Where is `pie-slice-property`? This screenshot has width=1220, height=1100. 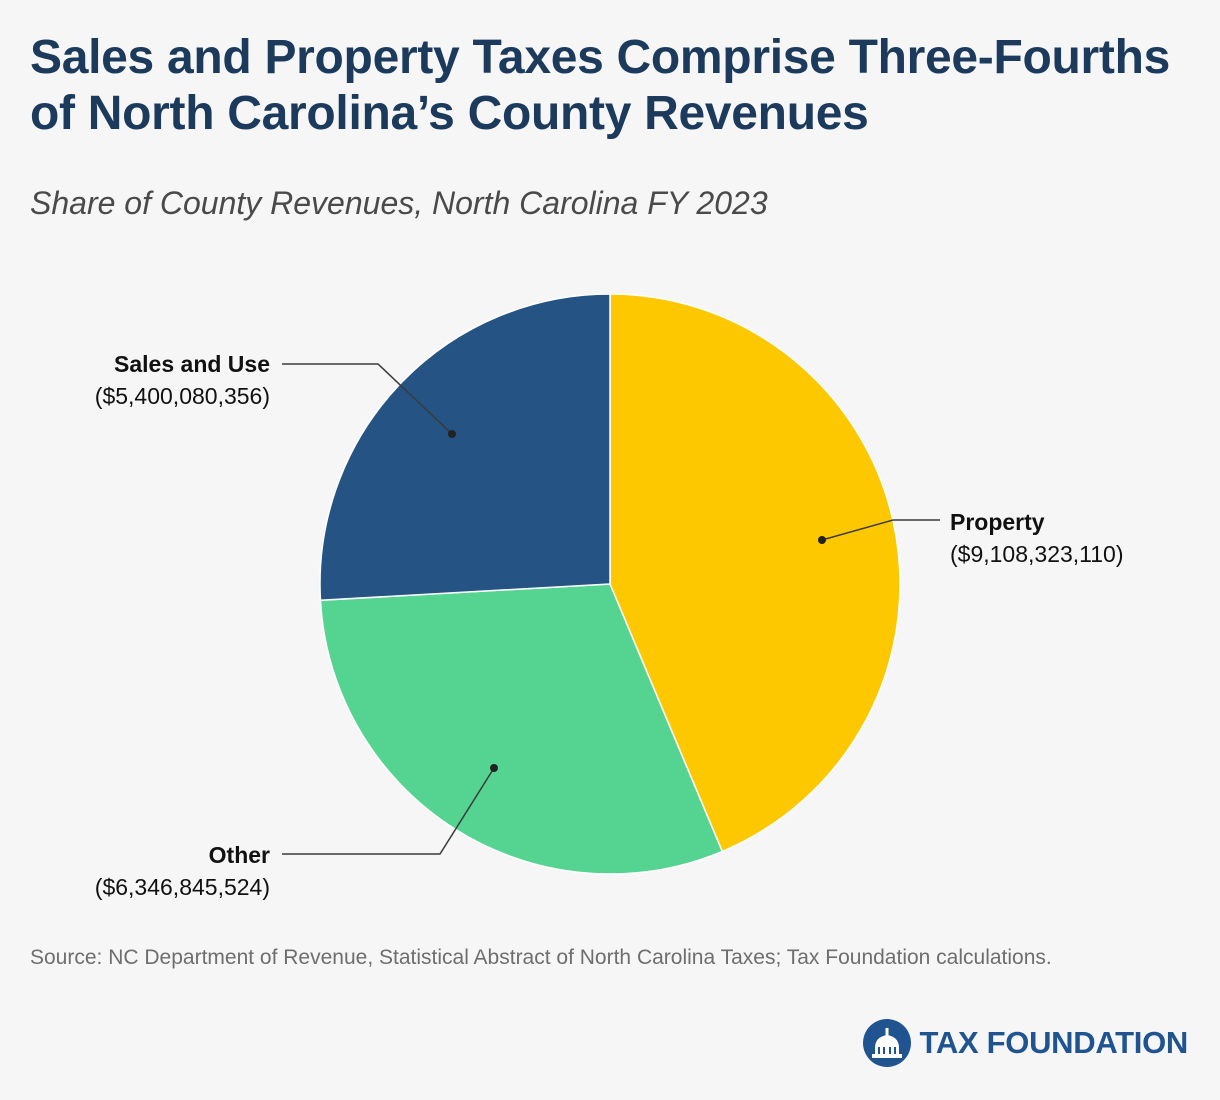 pie-slice-property is located at coordinates (755, 573).